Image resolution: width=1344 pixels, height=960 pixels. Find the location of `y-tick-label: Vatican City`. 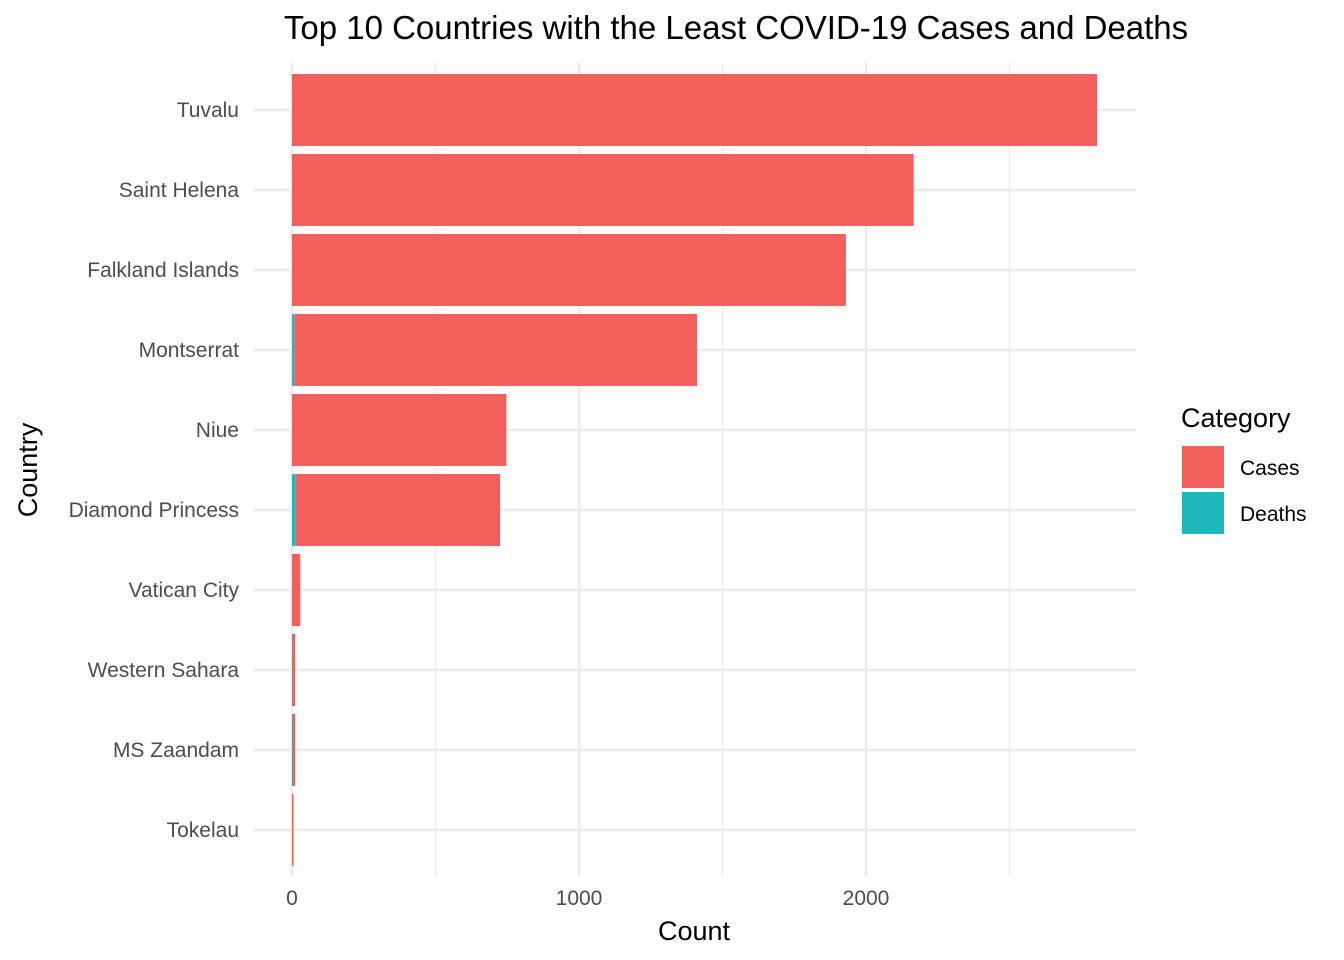

y-tick-label: Vatican City is located at coordinates (184, 590).